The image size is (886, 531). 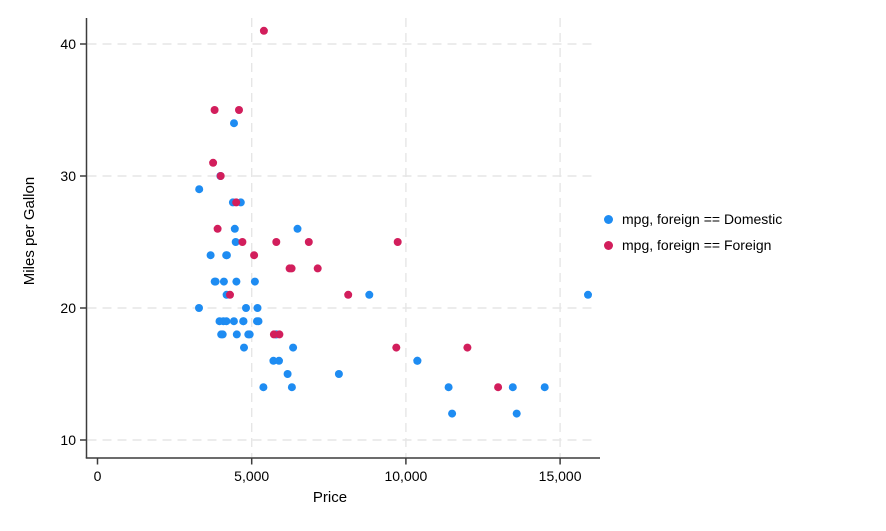 What do you see at coordinates (251, 476) in the screenshot?
I see `x-tick-label: 5,000` at bounding box center [251, 476].